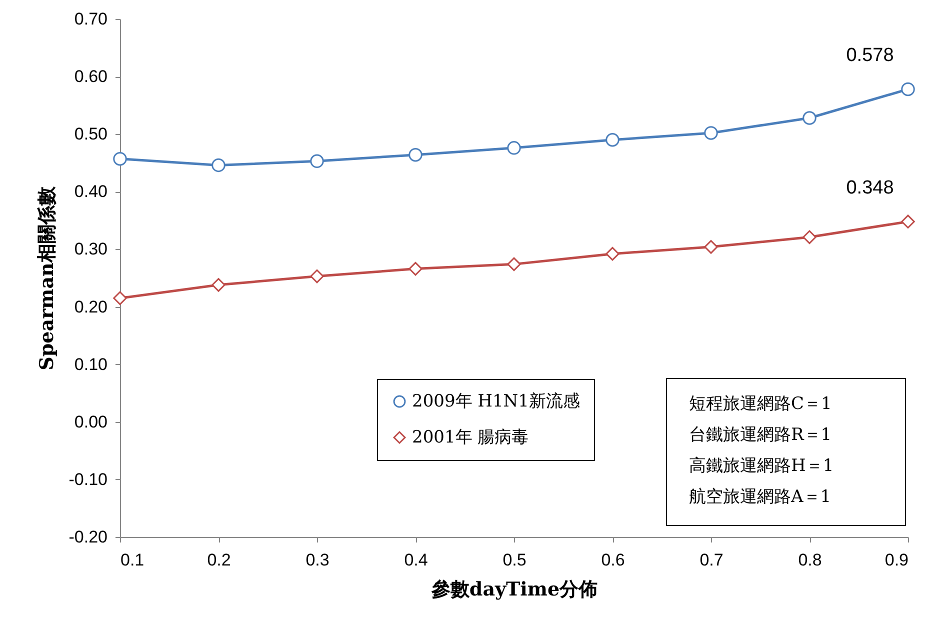  What do you see at coordinates (91, 19) in the screenshot?
I see `y-tick-label: 0.70` at bounding box center [91, 19].